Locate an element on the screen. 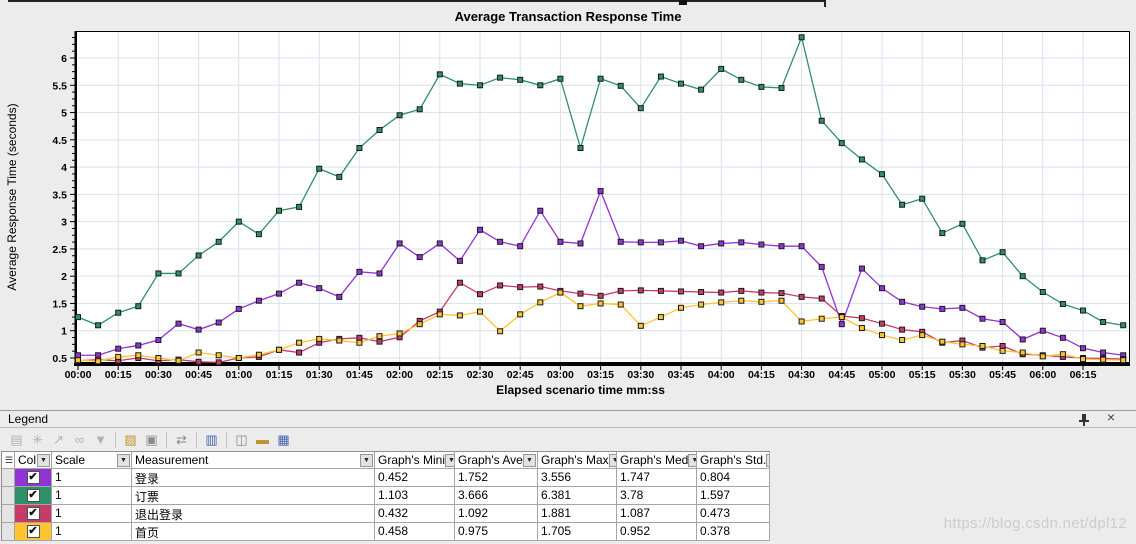 The height and width of the screenshot is (544, 1136). legend-toolbar: ▤ ✳ ↗ ∞ ▼ ▨ ▣ ⇄ ▥ ◫ ▬ ▦ is located at coordinates (150, 439).